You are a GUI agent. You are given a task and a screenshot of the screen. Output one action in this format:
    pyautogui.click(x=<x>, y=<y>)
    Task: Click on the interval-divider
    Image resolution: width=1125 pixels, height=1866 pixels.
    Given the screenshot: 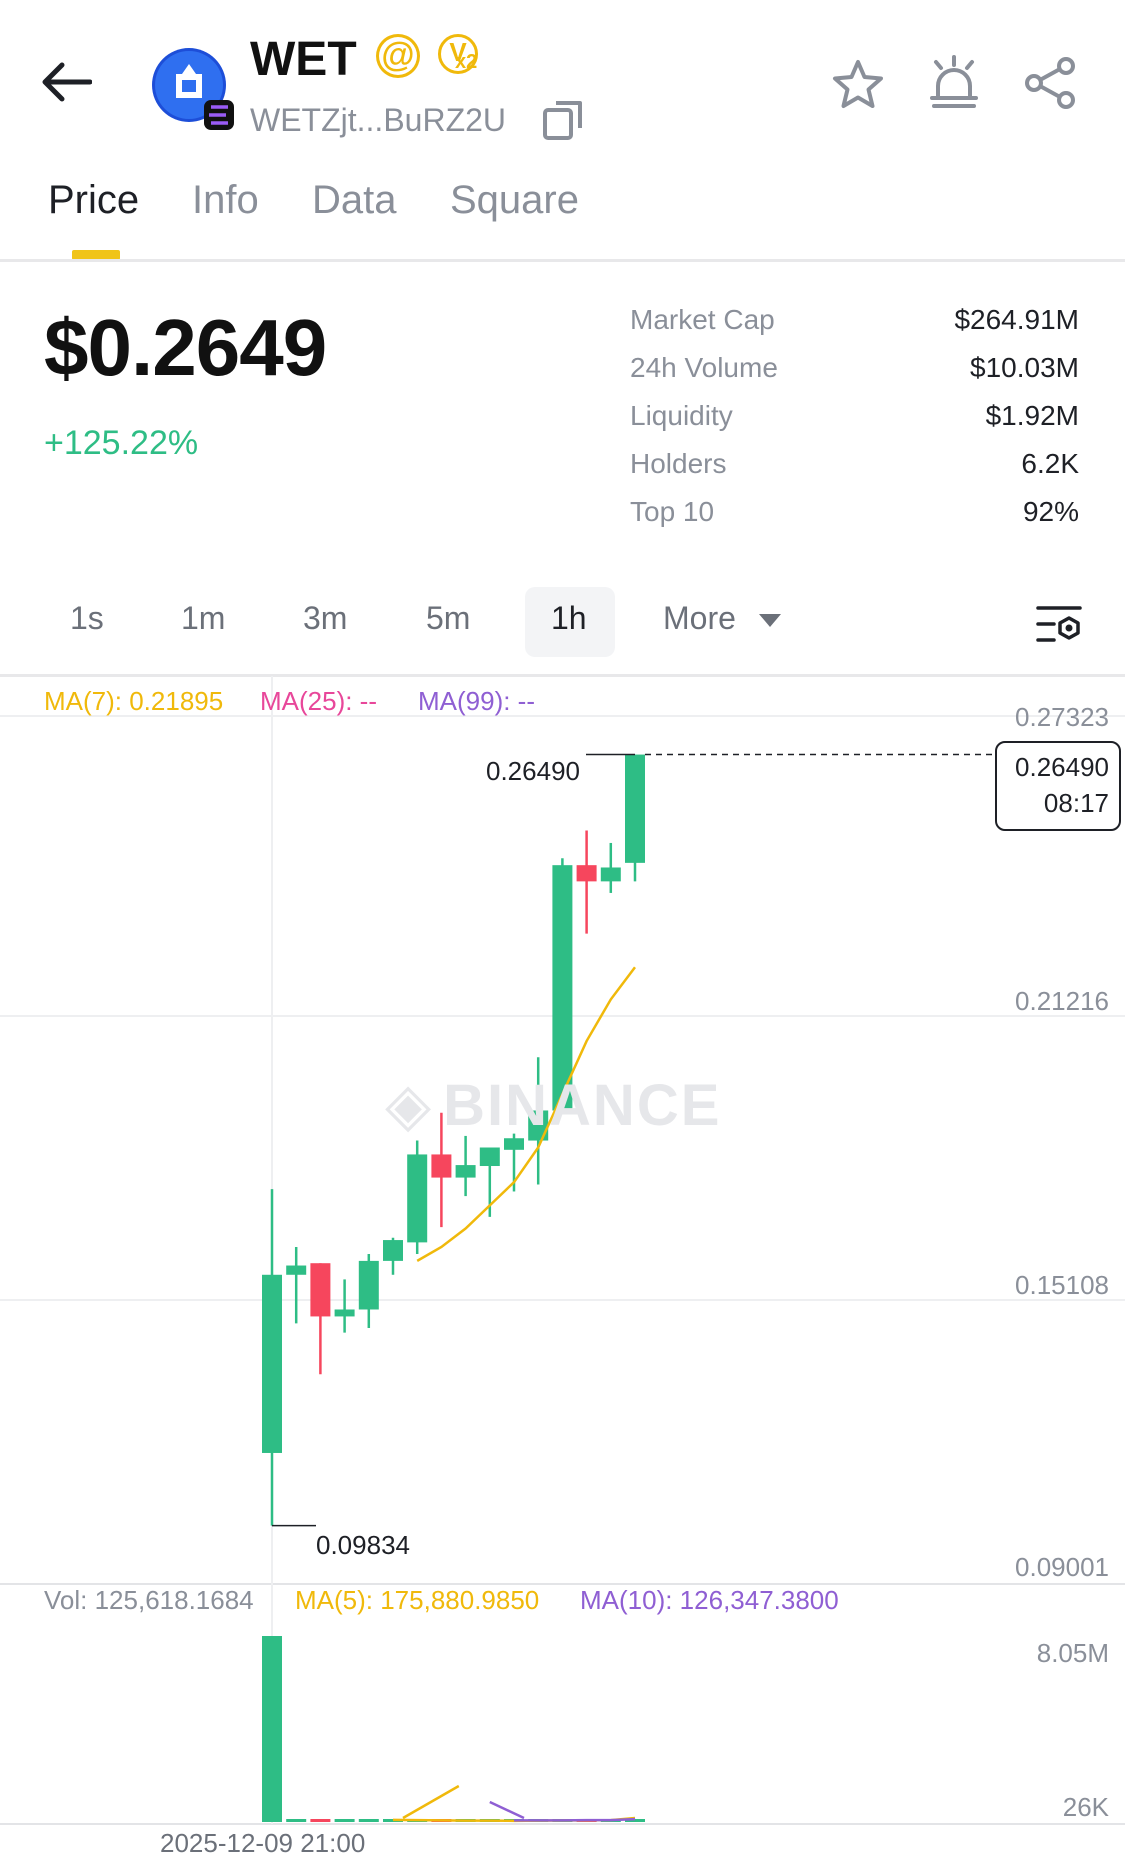 What is the action you would take?
    pyautogui.click(x=562, y=675)
    